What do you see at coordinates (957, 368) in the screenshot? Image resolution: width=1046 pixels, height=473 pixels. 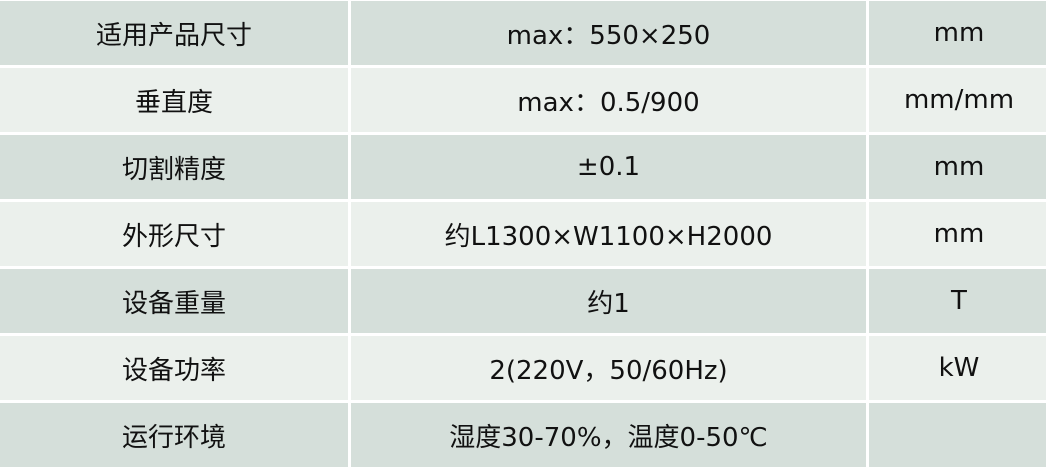 I see `spec-unit-cell: kW` at bounding box center [957, 368].